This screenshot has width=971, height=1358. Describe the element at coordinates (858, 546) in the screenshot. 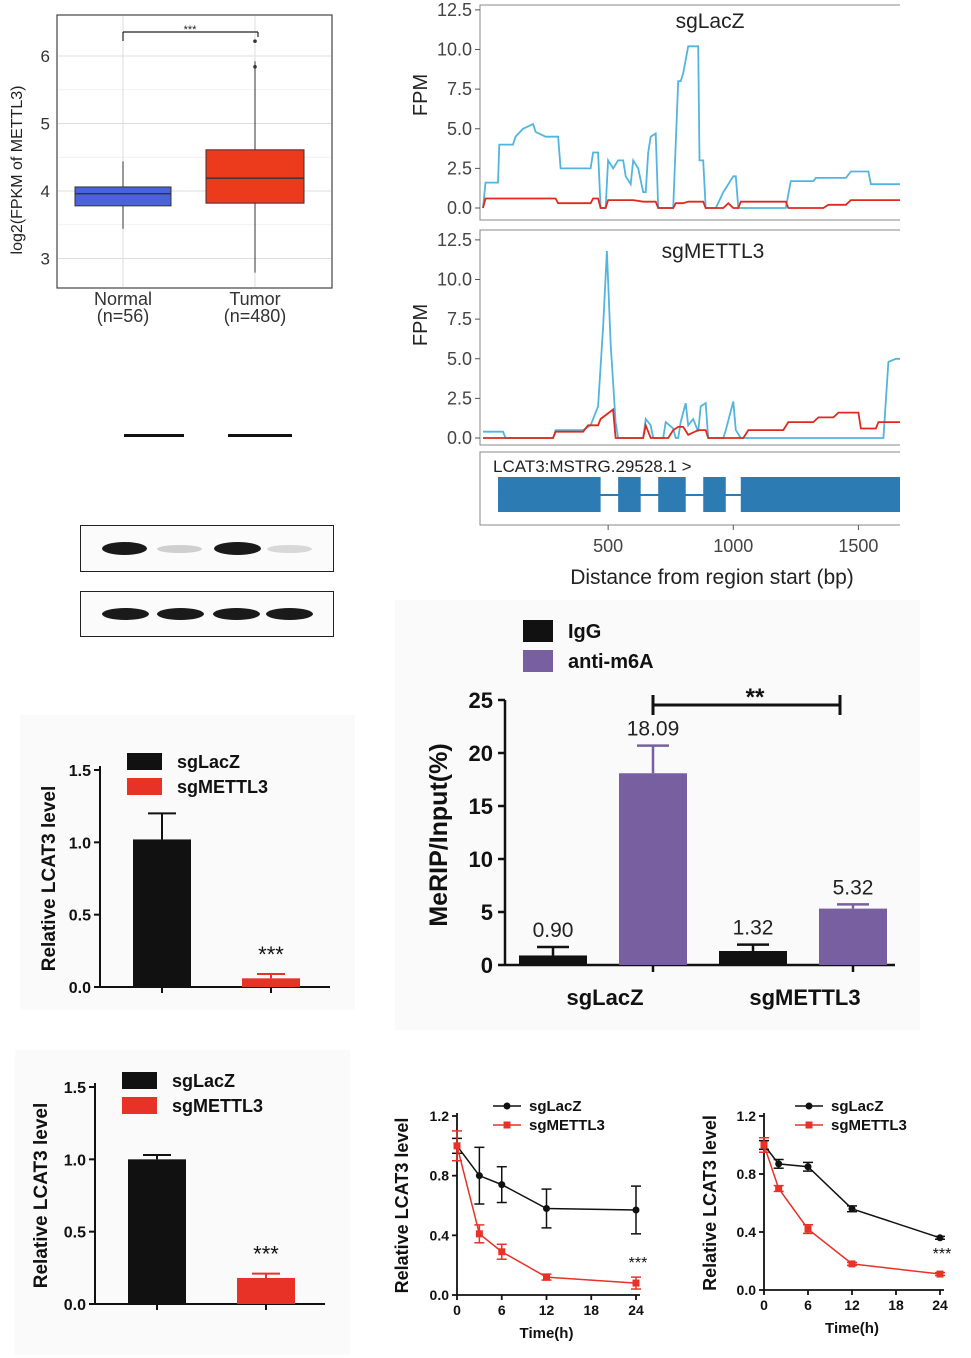

I see `xtick-label: 1500` at that location.